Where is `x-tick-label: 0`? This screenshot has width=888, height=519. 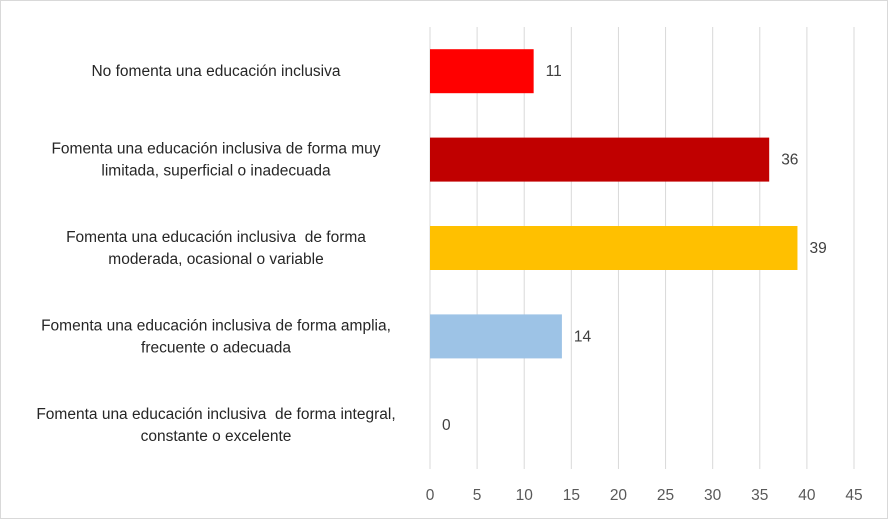 x-tick-label: 0 is located at coordinates (430, 495).